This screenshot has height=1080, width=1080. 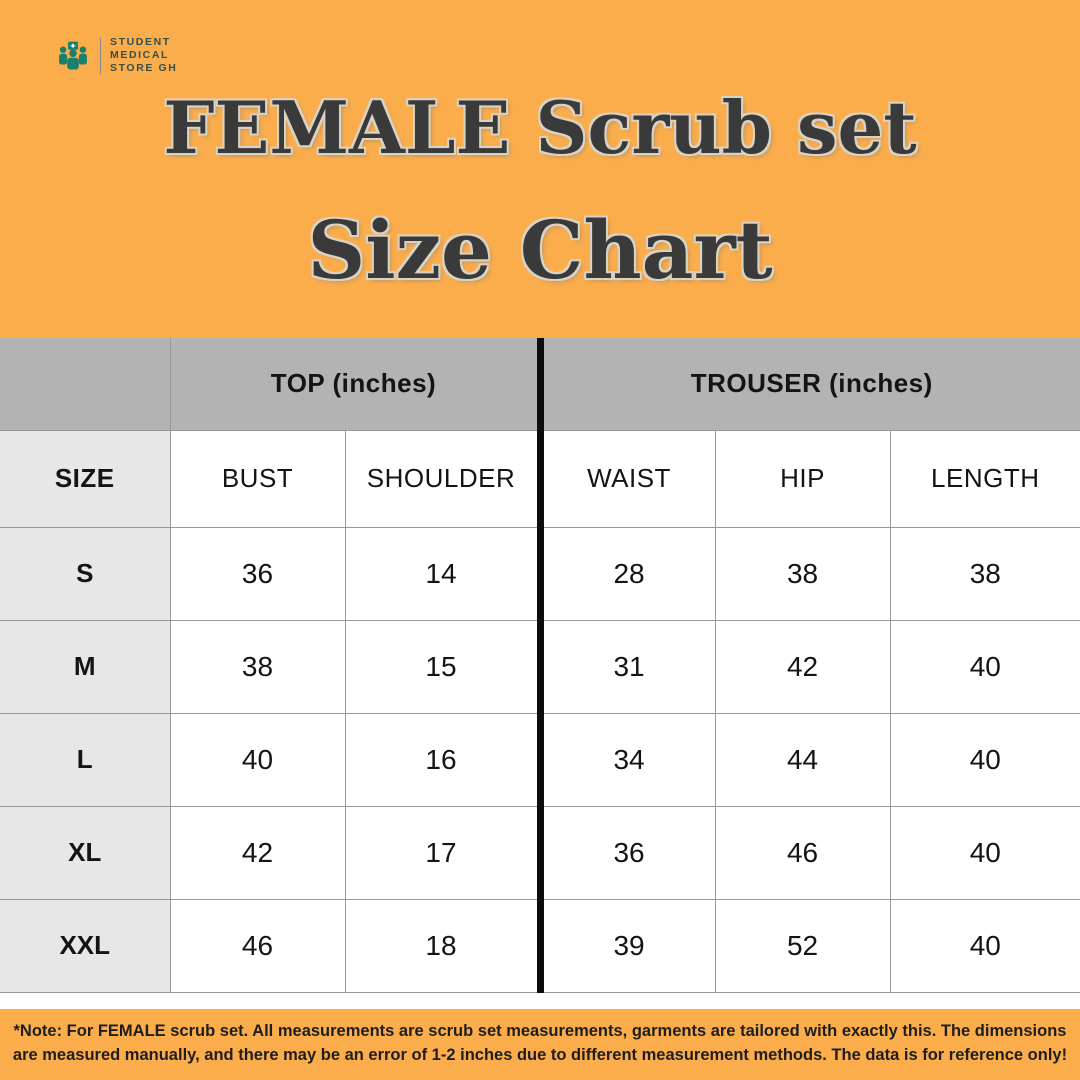 What do you see at coordinates (442, 852) in the screenshot?
I see `cell-shoulder: 17` at bounding box center [442, 852].